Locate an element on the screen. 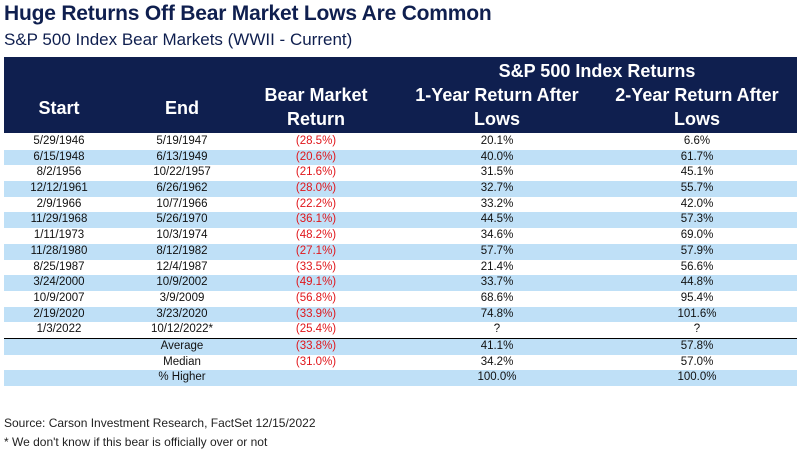  table-row: 1/11/1973 10/3/1974 (48.2%) 34.6% 69.0% is located at coordinates (400, 236).